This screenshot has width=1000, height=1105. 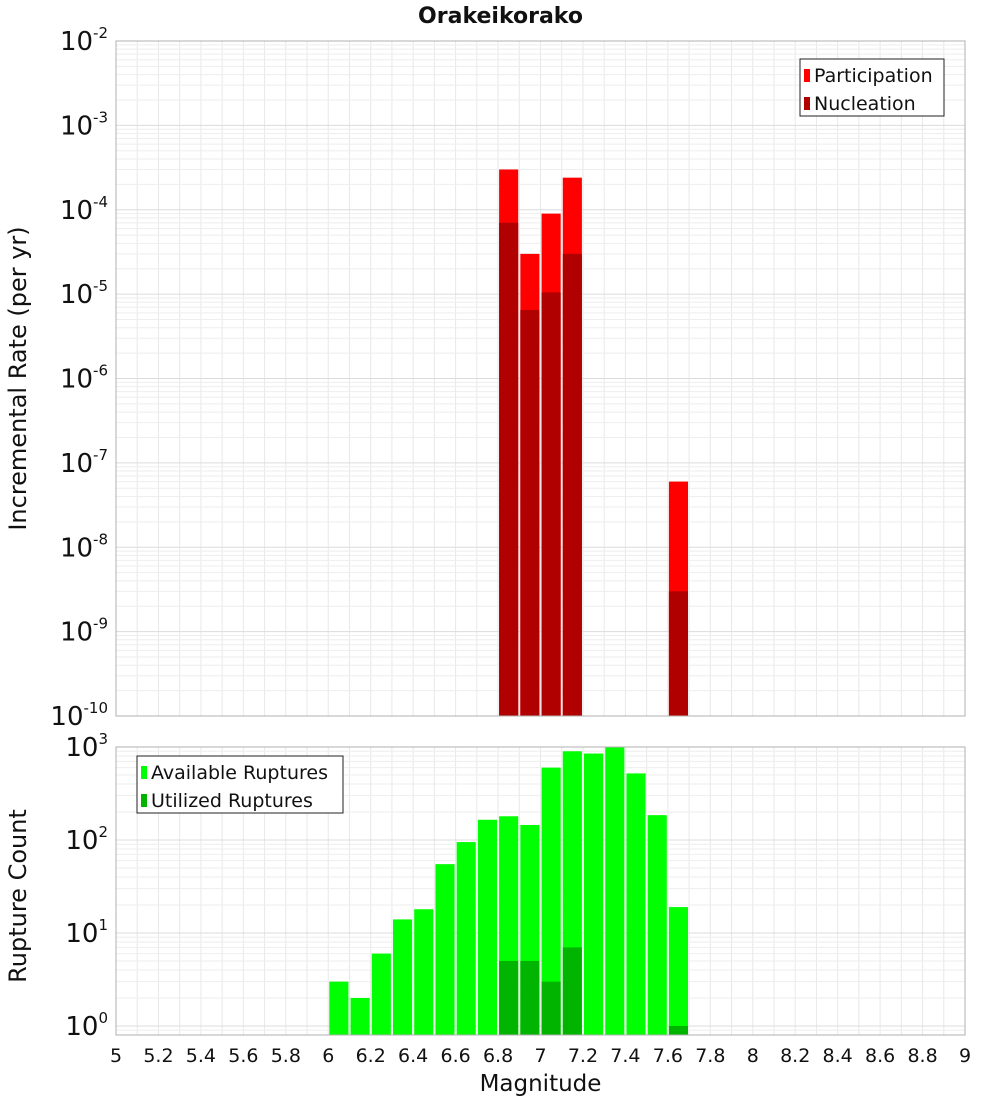 I want to click on y-tick-exponent: 2, so click(x=103, y=832).